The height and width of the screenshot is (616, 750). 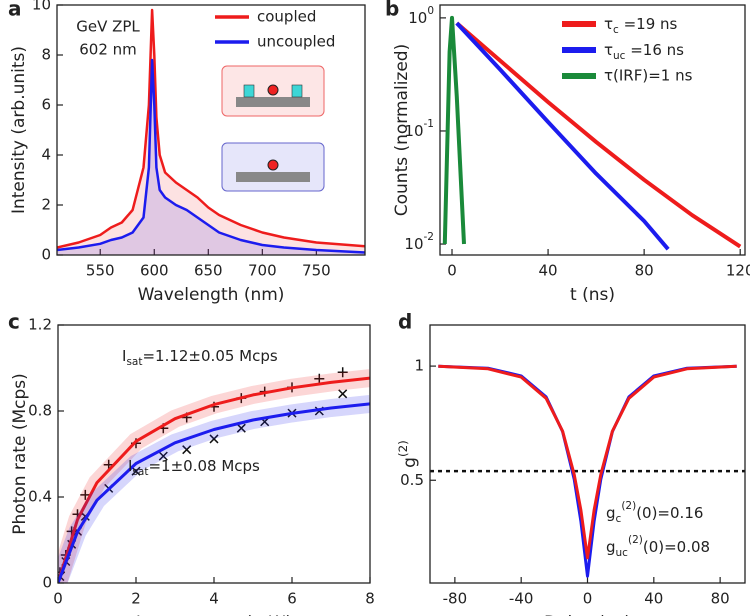 What do you see at coordinates (46, 105) in the screenshot?
I see `y-tick-label: 6` at bounding box center [46, 105].